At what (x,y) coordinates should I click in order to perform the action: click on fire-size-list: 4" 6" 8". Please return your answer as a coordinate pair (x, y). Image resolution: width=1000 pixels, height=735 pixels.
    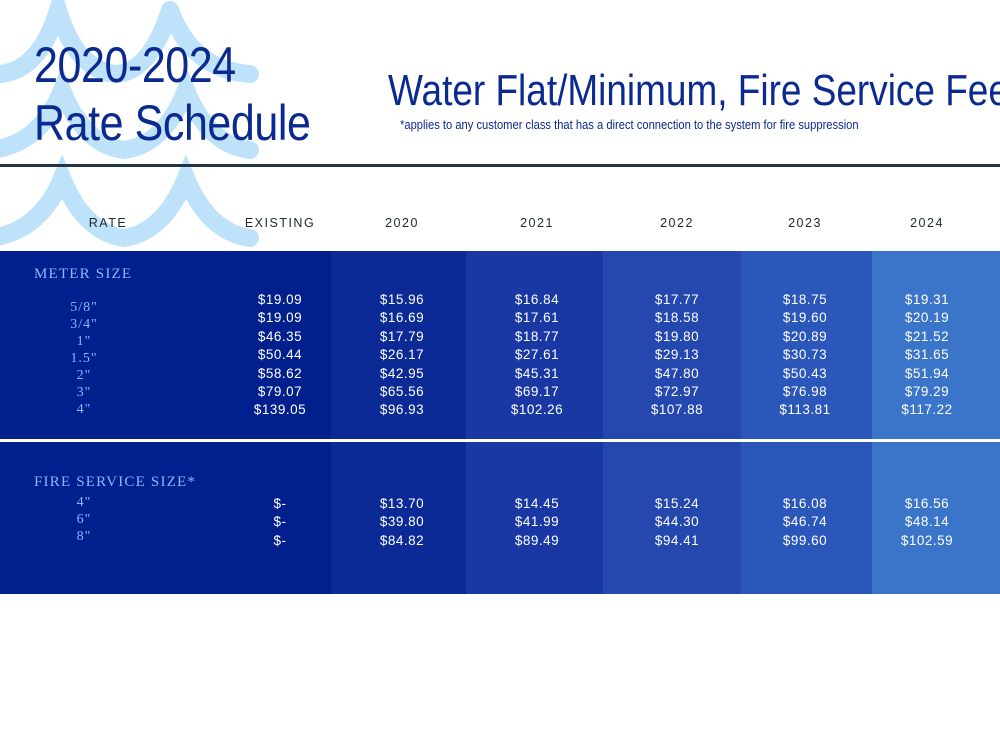
    Looking at the image, I should click on (84, 519).